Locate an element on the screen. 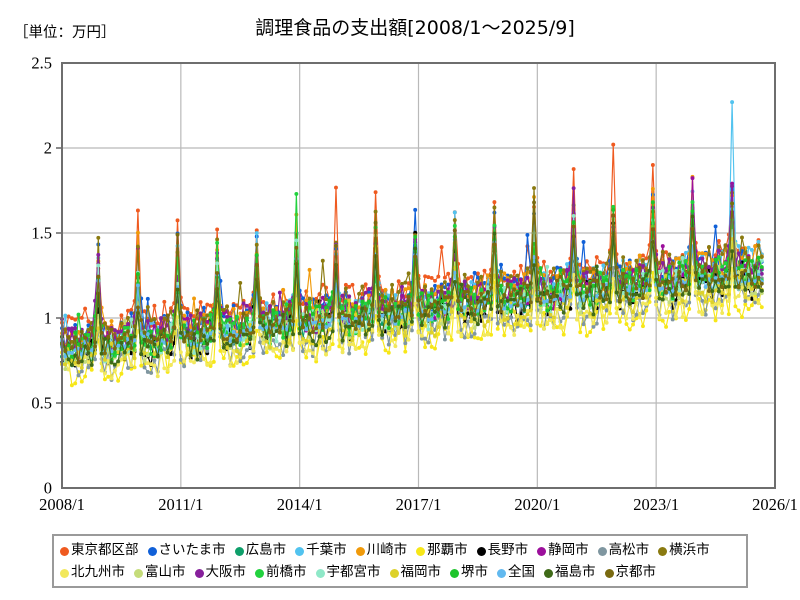 The width and height of the screenshot is (800, 600). legend-item: 福島市 is located at coordinates (570, 573).